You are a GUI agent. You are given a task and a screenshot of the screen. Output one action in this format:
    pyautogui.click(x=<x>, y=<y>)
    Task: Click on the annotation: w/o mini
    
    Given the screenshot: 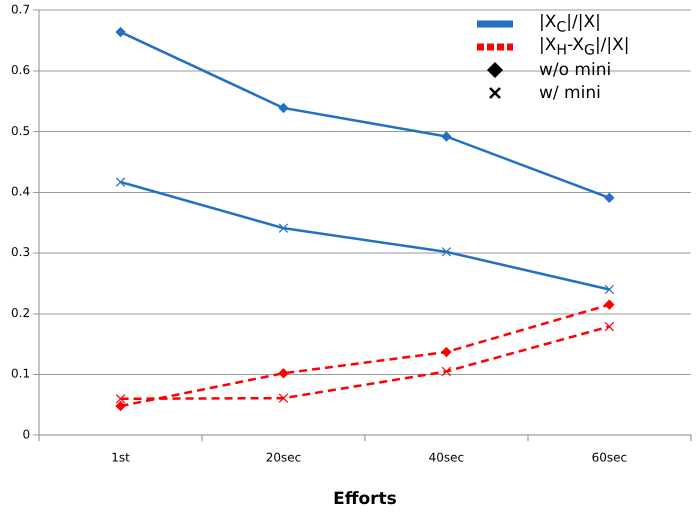 What is the action you would take?
    pyautogui.click(x=575, y=70)
    